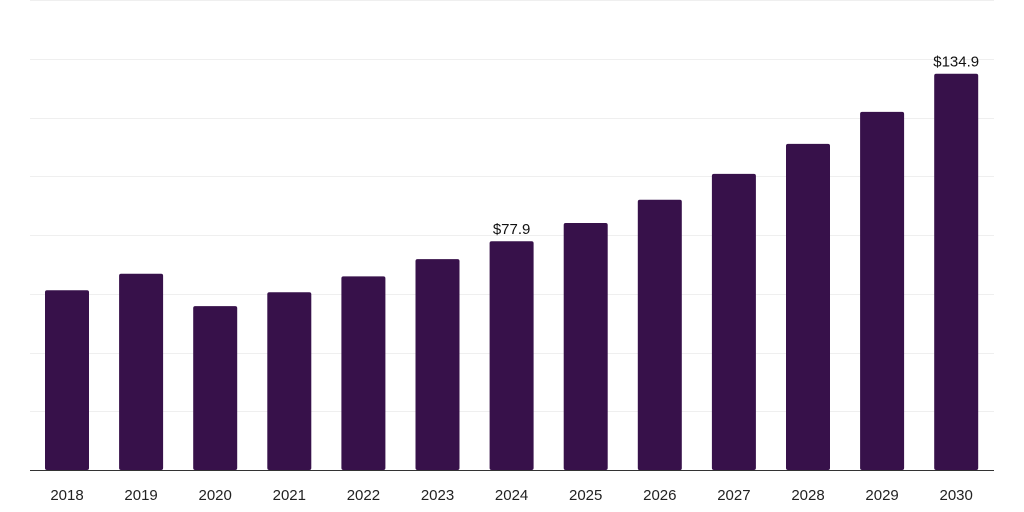  What do you see at coordinates (363, 495) in the screenshot?
I see `x-tick-label-2022: 2022` at bounding box center [363, 495].